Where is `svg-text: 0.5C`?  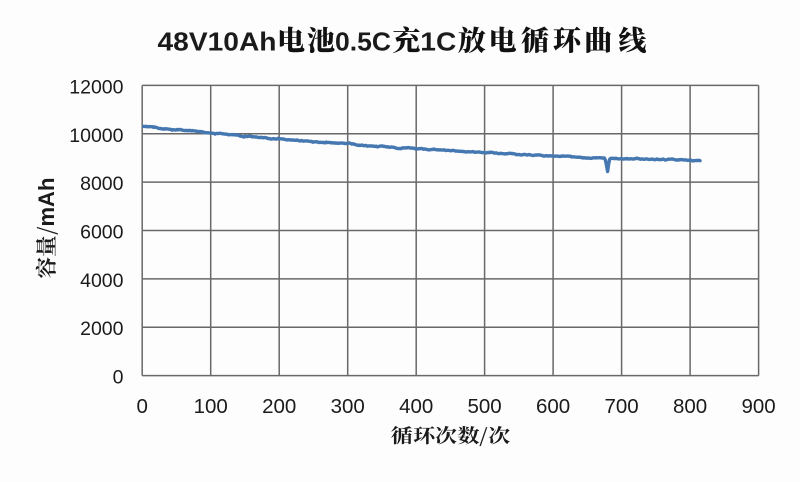
svg-text: 0.5C is located at coordinates (363, 42).